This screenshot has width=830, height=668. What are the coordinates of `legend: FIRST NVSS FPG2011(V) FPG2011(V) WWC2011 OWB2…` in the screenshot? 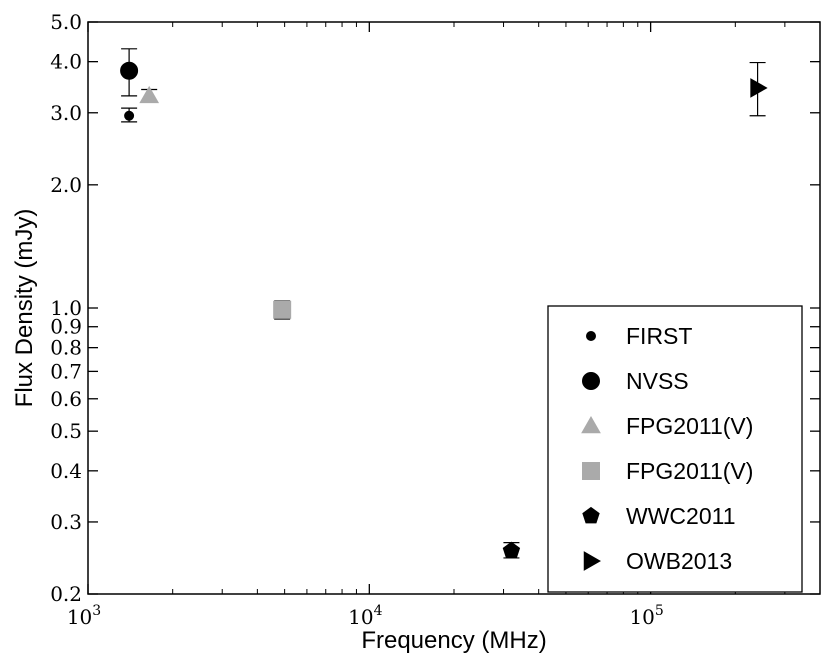 It's located at (675, 449).